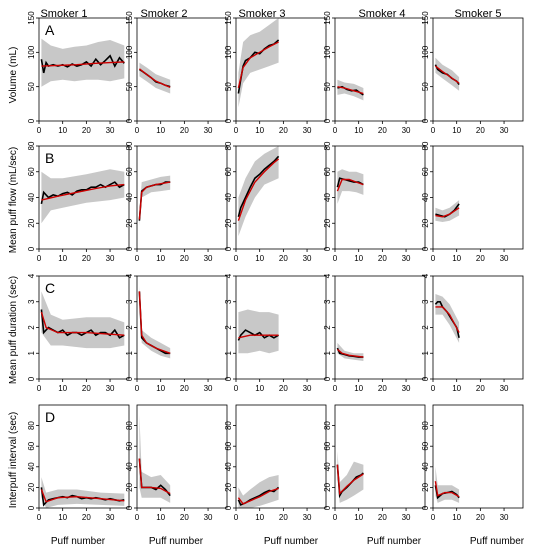  What do you see at coordinates (381, 14) in the screenshot?
I see `column-header-smoker-4: Smoker 4` at bounding box center [381, 14].